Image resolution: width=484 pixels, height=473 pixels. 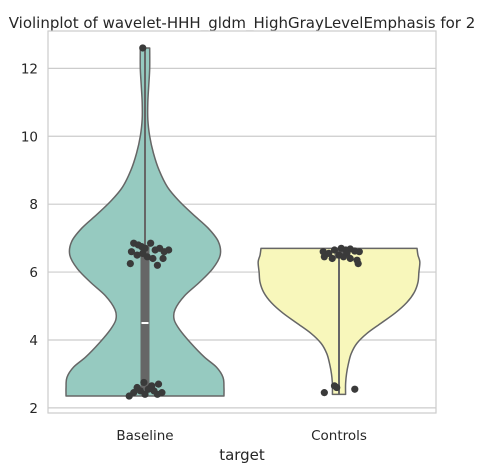 What do you see at coordinates (33, 409) in the screenshot?
I see `y-tick-label: 2` at bounding box center [33, 409].